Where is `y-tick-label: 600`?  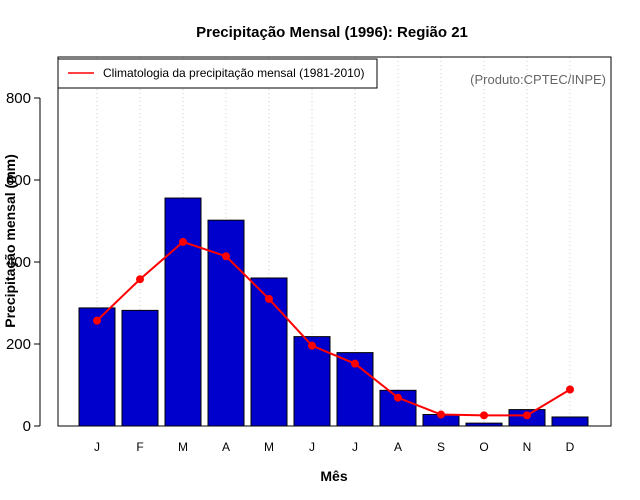
y-tick-label: 600 is located at coordinates (18, 180).